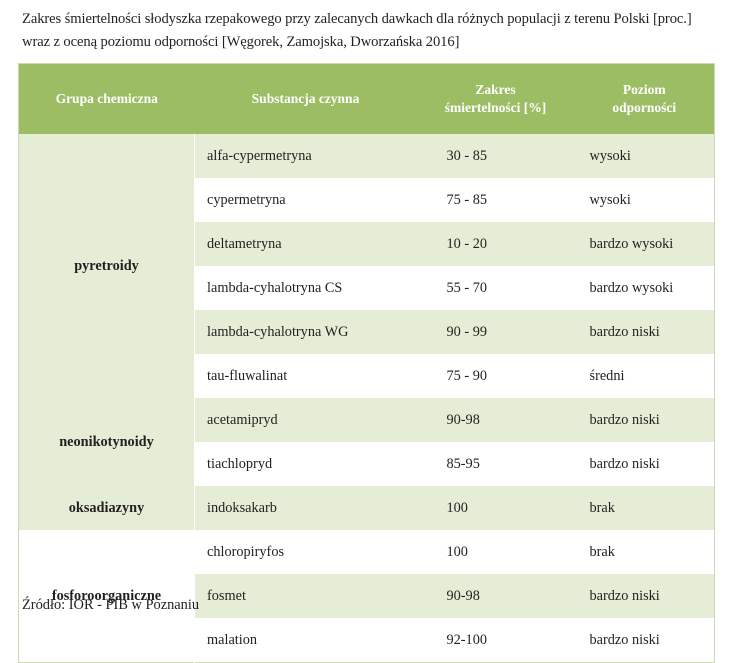 The width and height of the screenshot is (734, 663). I want to click on mortality-range-cell: 10 - 20, so click(495, 244).